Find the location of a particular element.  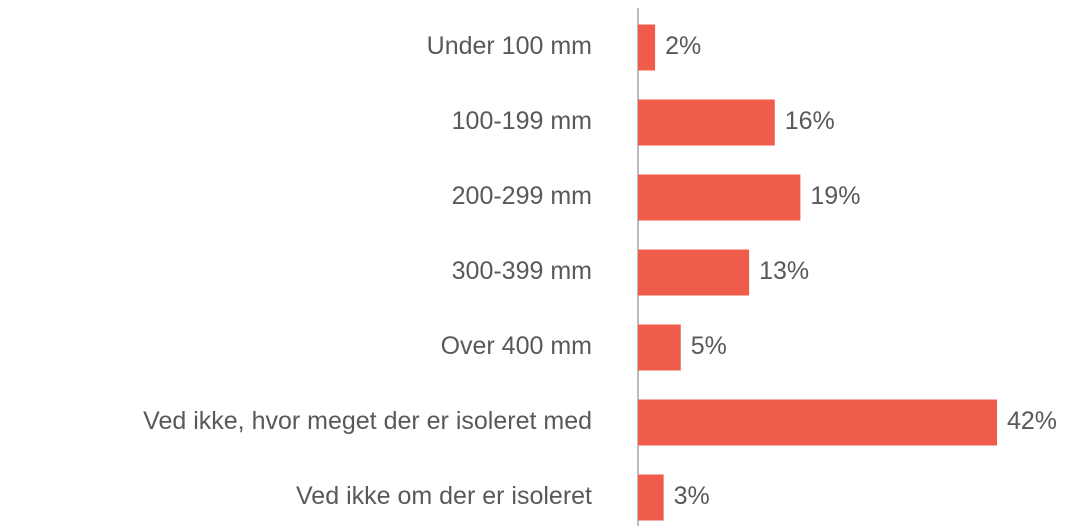

category-label: Under 100 mm is located at coordinates (509, 46).